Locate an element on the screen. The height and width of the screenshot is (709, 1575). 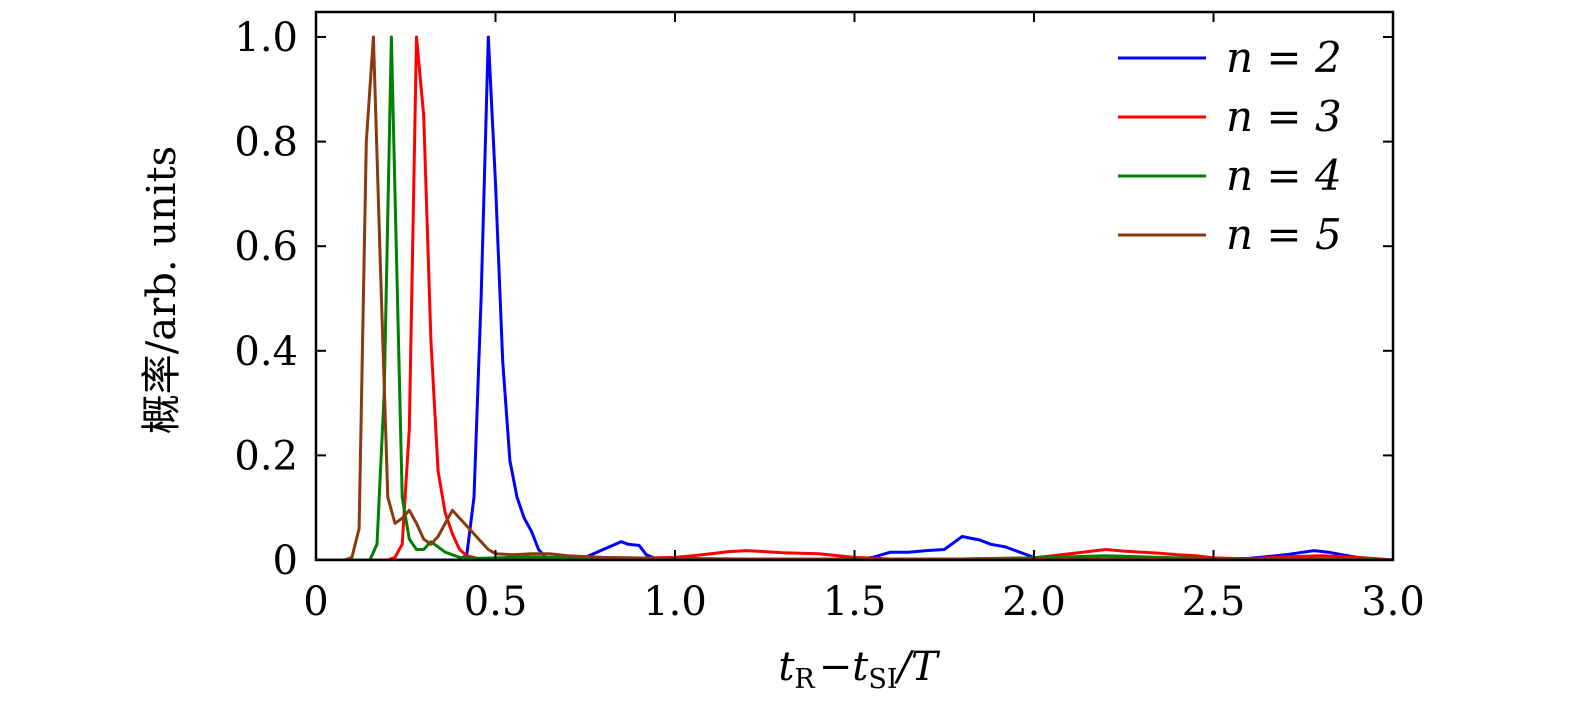
legend-label-2: n = 3 is located at coordinates (1284, 116).